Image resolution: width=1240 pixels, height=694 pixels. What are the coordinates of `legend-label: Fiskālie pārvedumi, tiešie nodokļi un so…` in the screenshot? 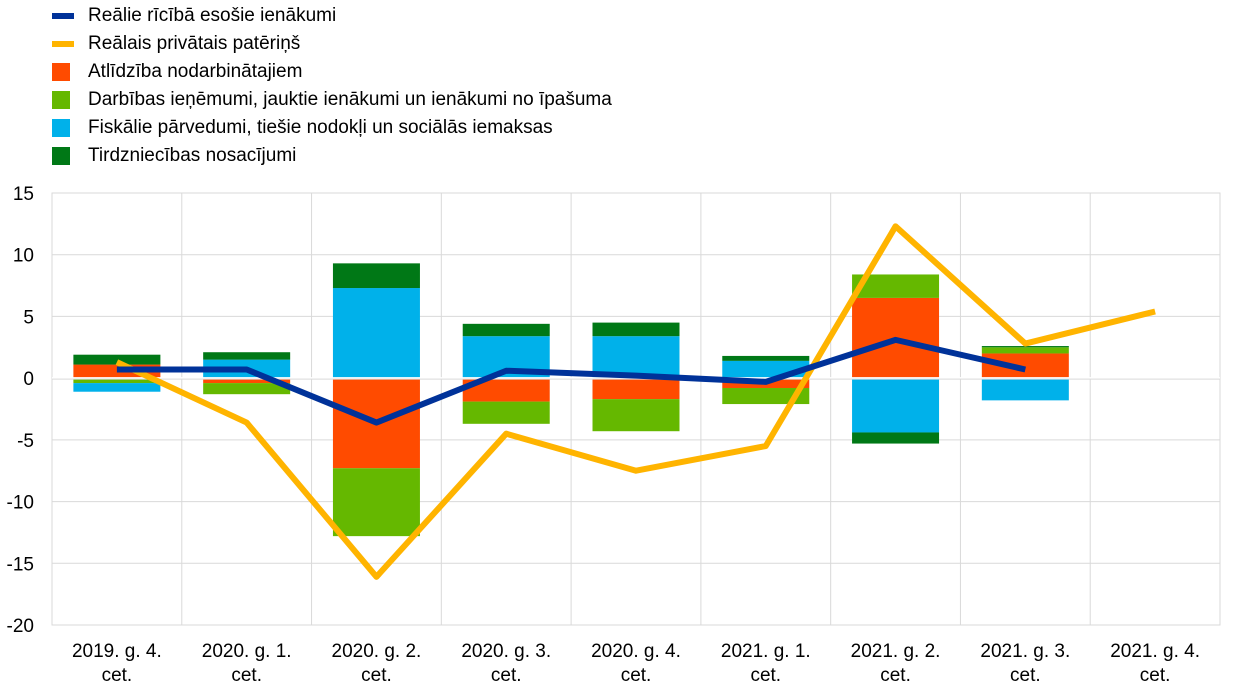 It's located at (320, 127).